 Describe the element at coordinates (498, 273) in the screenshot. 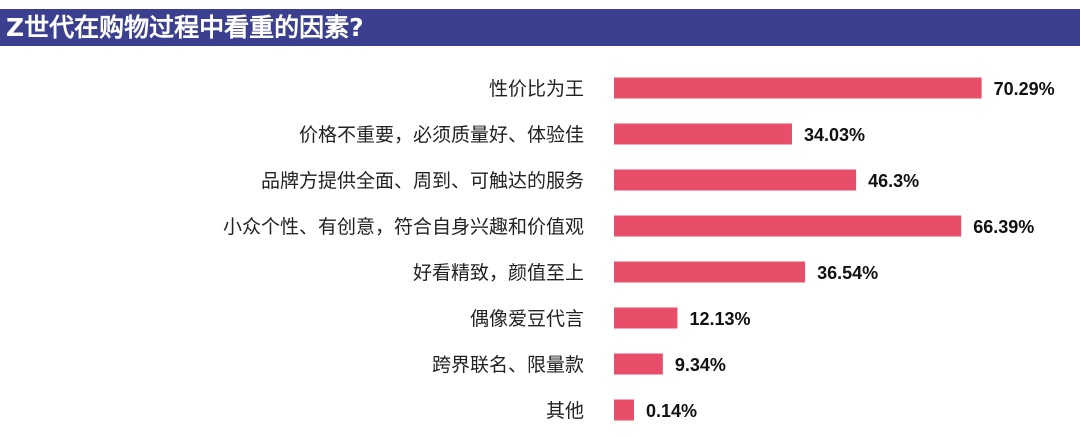

I see `category-label: 好看精致，颜值至上` at that location.